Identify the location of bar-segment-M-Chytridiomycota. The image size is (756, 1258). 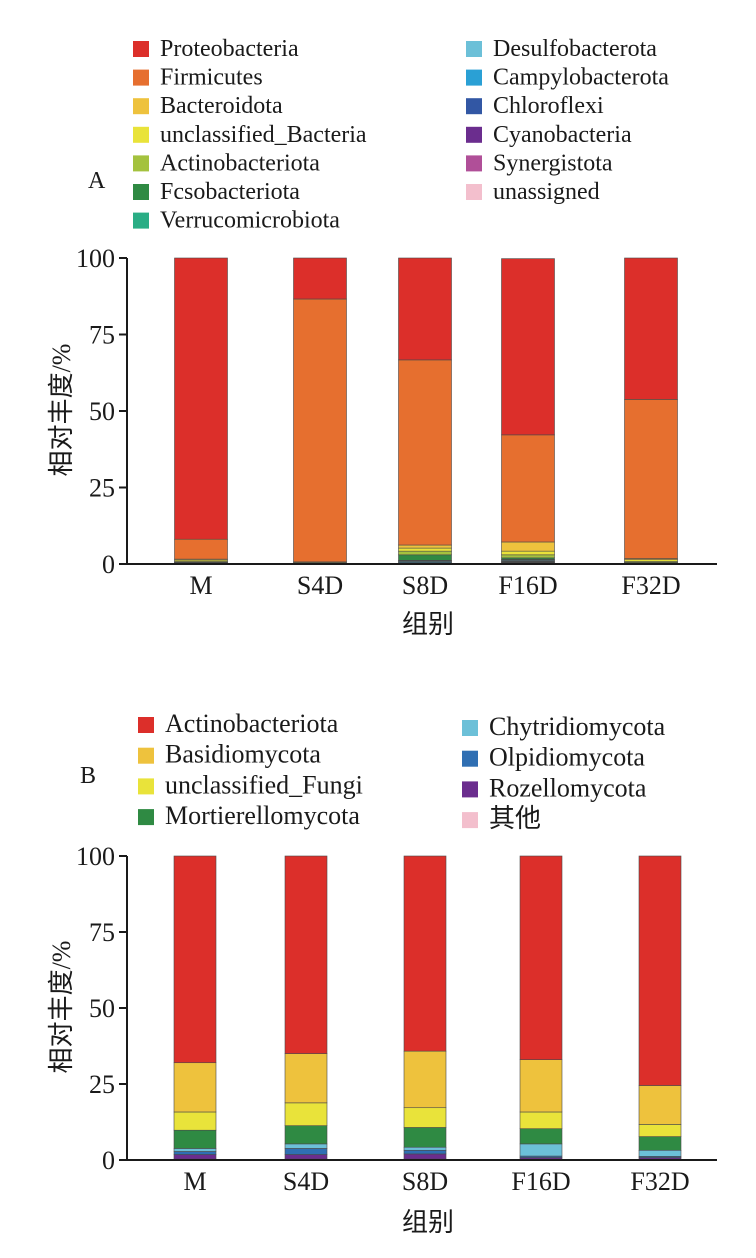
(195, 1150).